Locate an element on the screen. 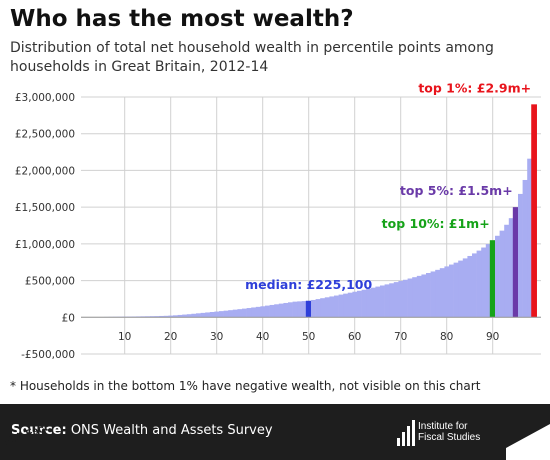  x-tick-label: 30 is located at coordinates (216, 337).